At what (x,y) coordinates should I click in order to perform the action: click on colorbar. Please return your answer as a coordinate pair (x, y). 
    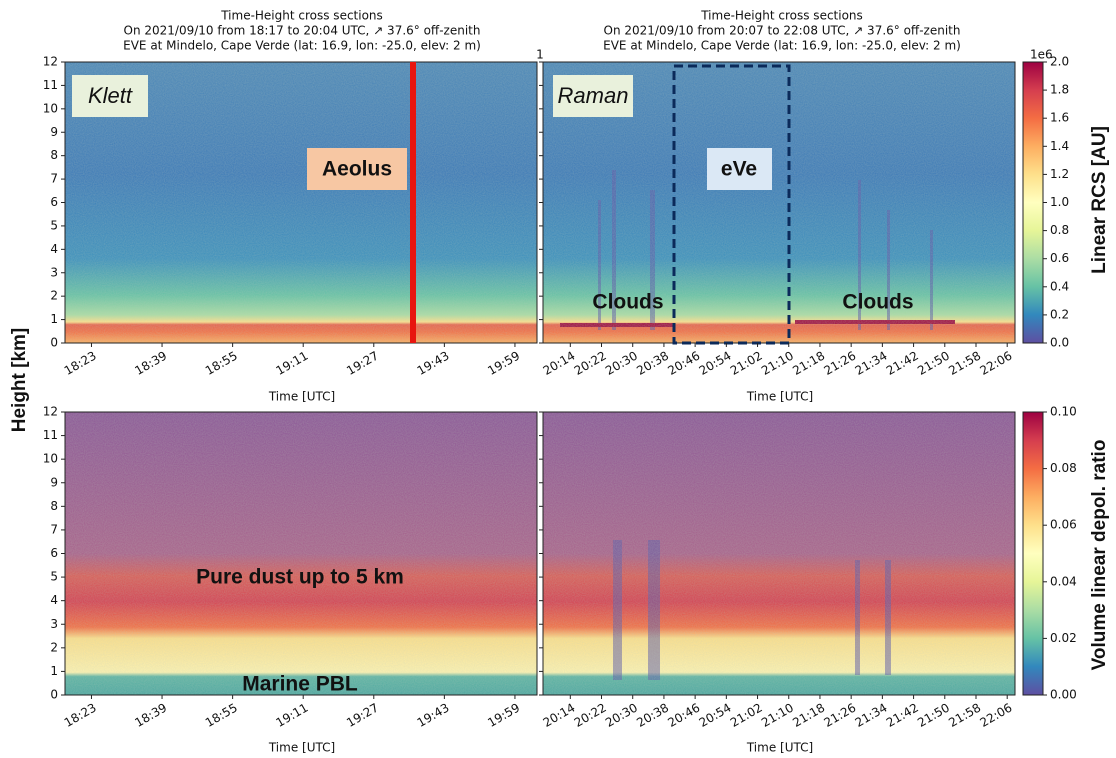
    Looking at the image, I should click on (1033, 202).